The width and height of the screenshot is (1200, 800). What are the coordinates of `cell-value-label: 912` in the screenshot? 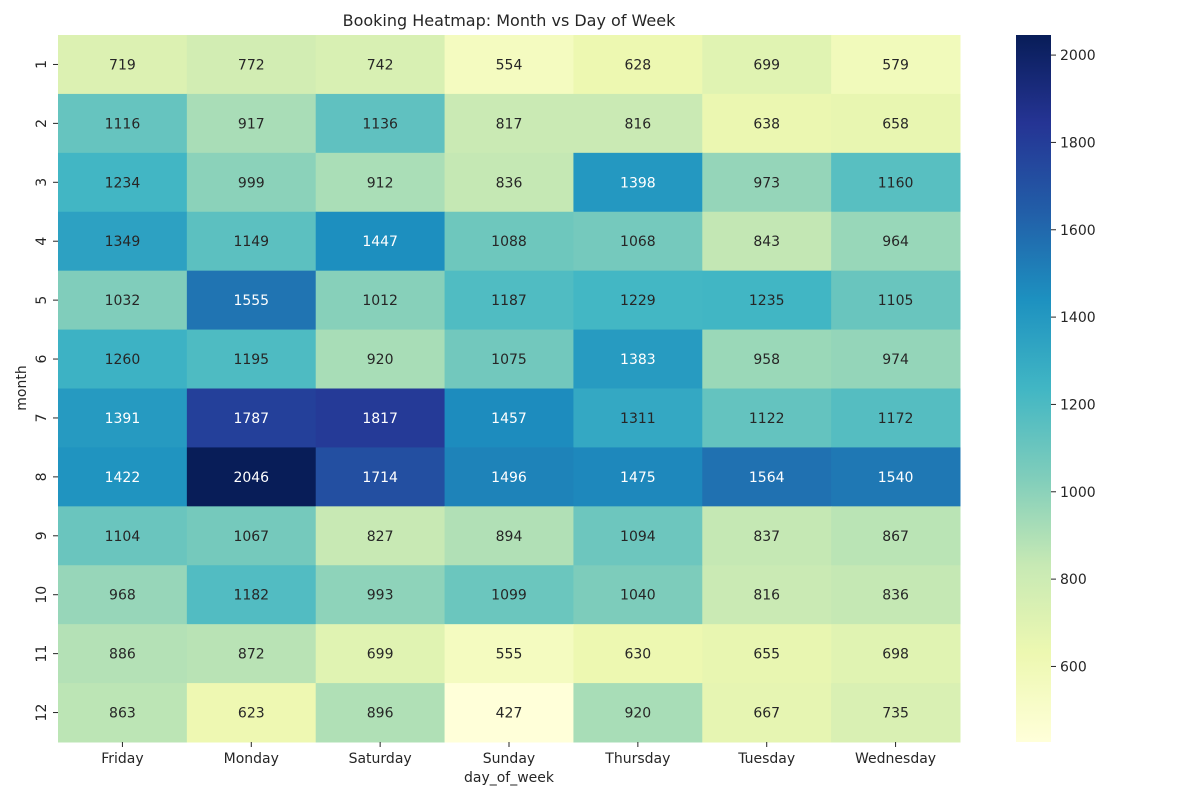 It's located at (380, 183).